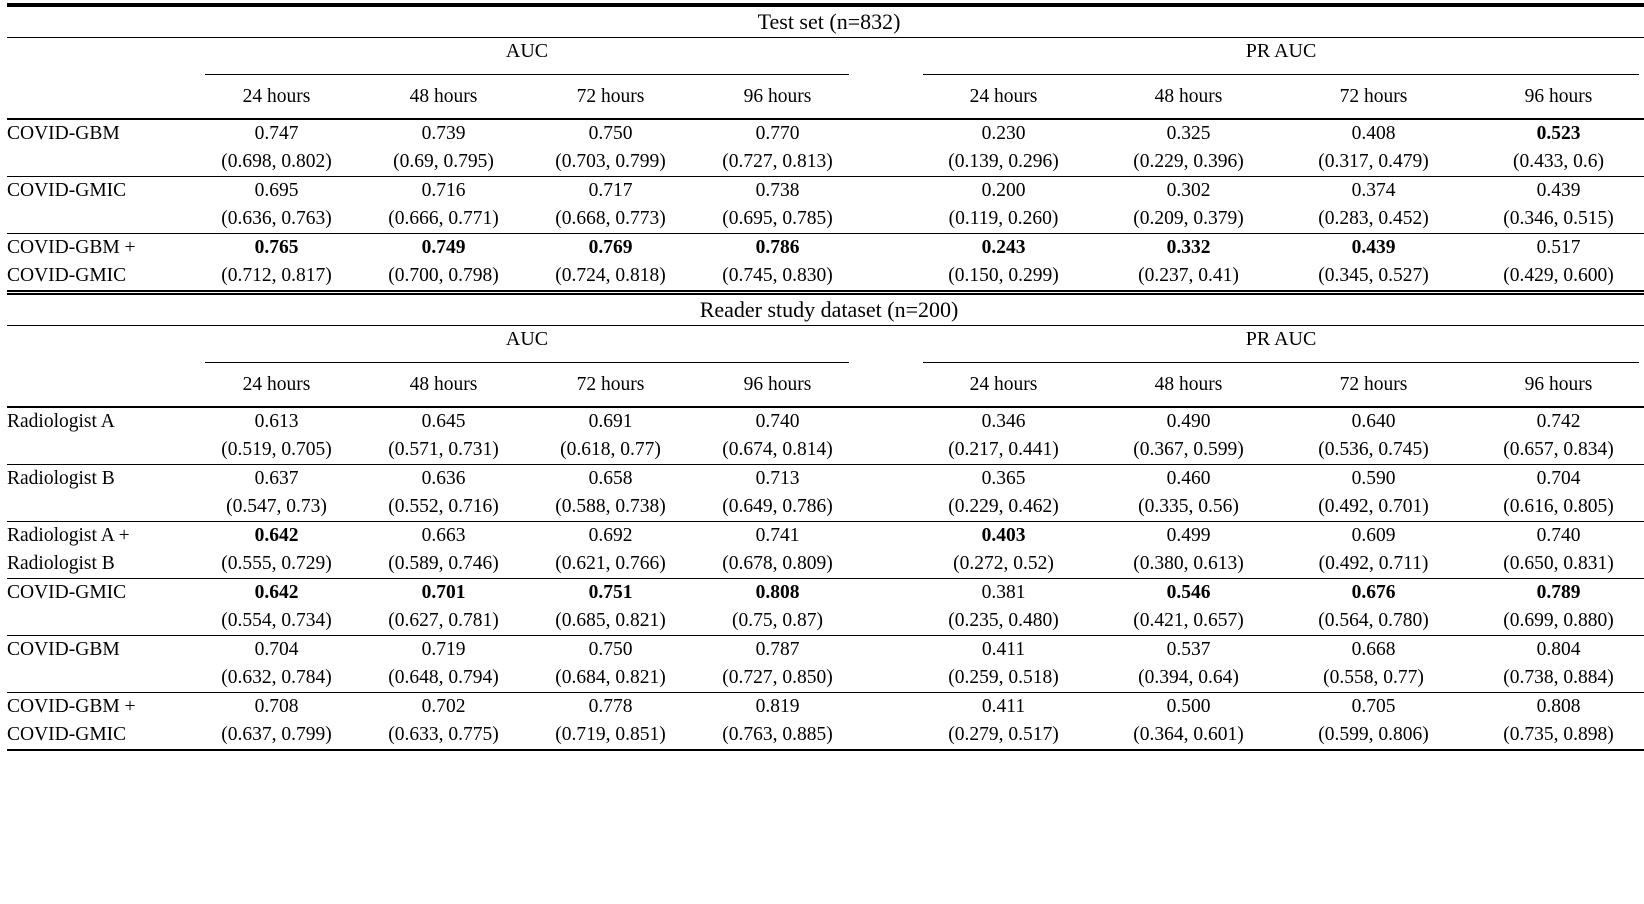 The width and height of the screenshot is (1644, 904). I want to click on metric-cell: 0.770 (0.727, 0.813), so click(777, 147).